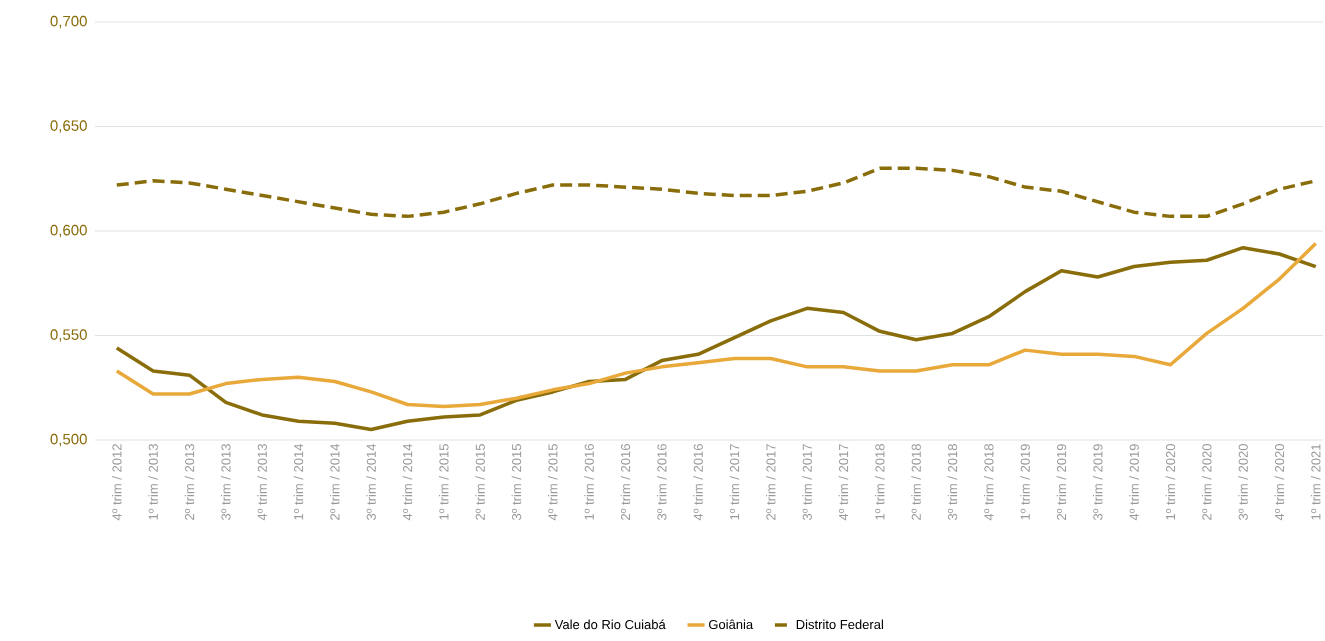  What do you see at coordinates (1279, 482) in the screenshot?
I see `x-tick-label: 4º trim / 2020` at bounding box center [1279, 482].